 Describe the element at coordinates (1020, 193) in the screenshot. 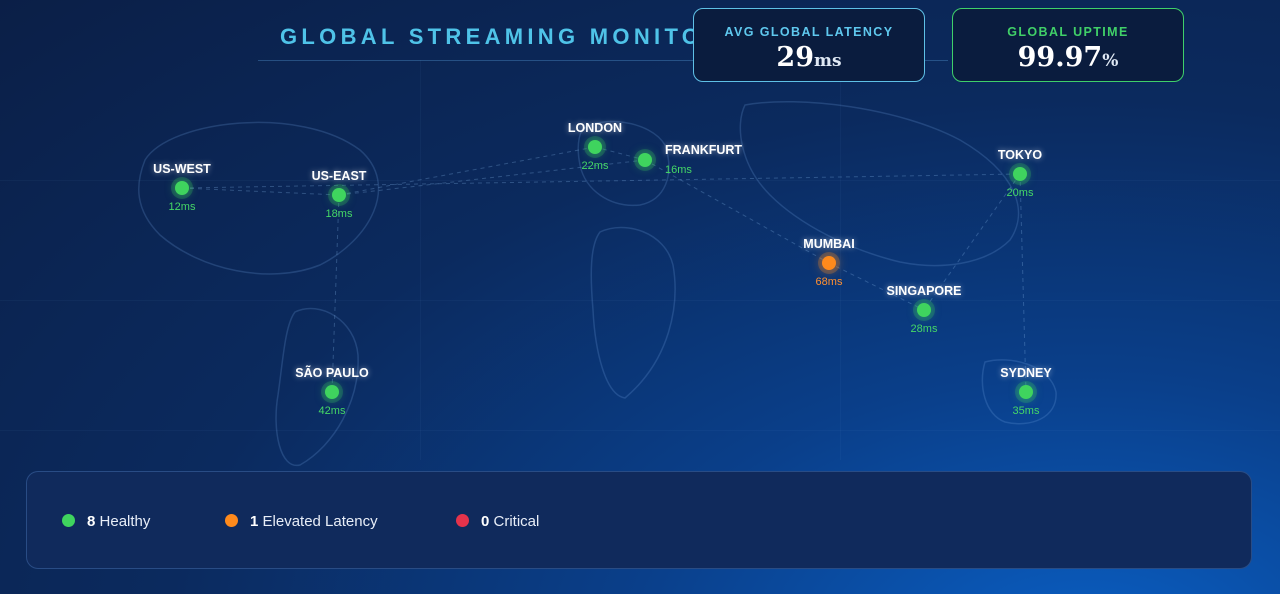

I see `node-latency: 20ms` at that location.